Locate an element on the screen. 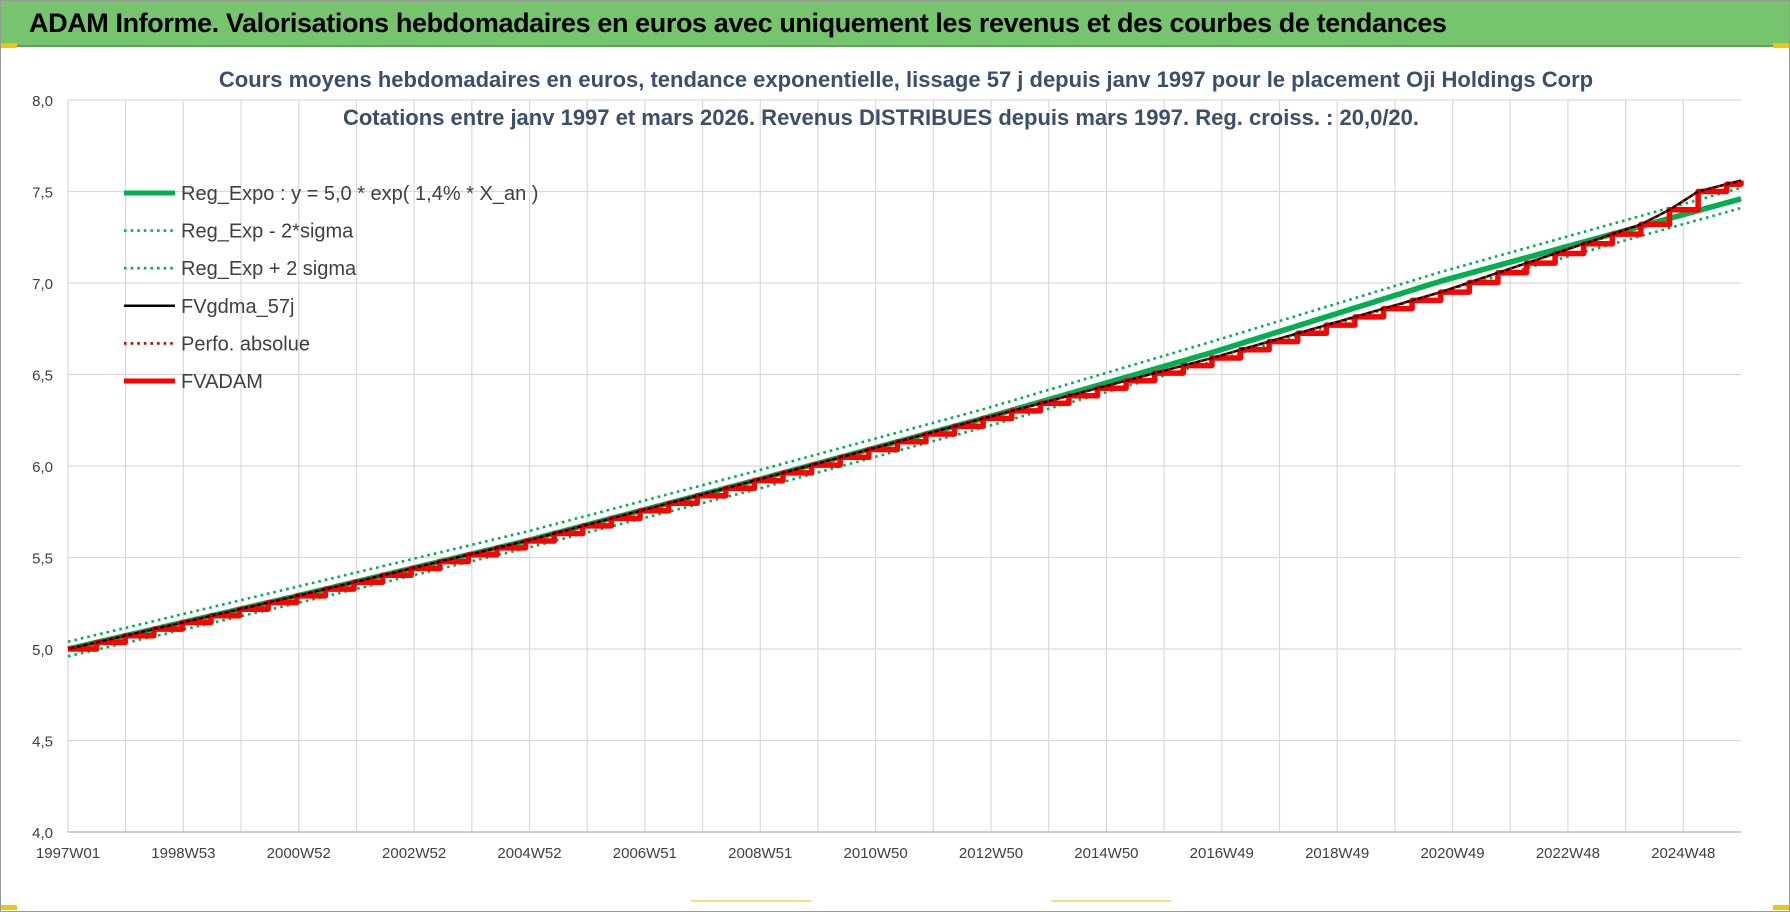  x-tick-label: 2004W52 is located at coordinates (529, 853).